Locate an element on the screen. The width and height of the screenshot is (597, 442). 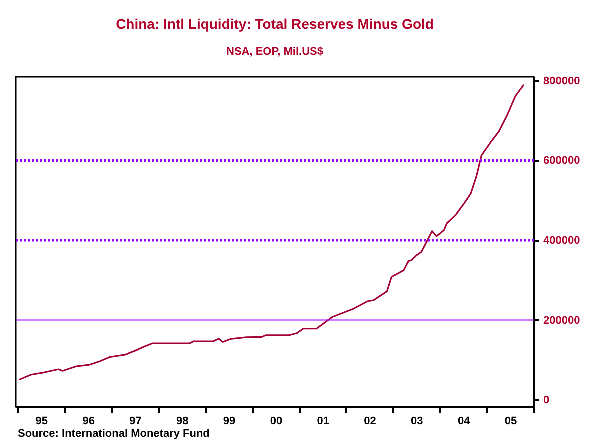
chart-subtitle: NSA, EOP, Mil.US$ is located at coordinates (275, 52).